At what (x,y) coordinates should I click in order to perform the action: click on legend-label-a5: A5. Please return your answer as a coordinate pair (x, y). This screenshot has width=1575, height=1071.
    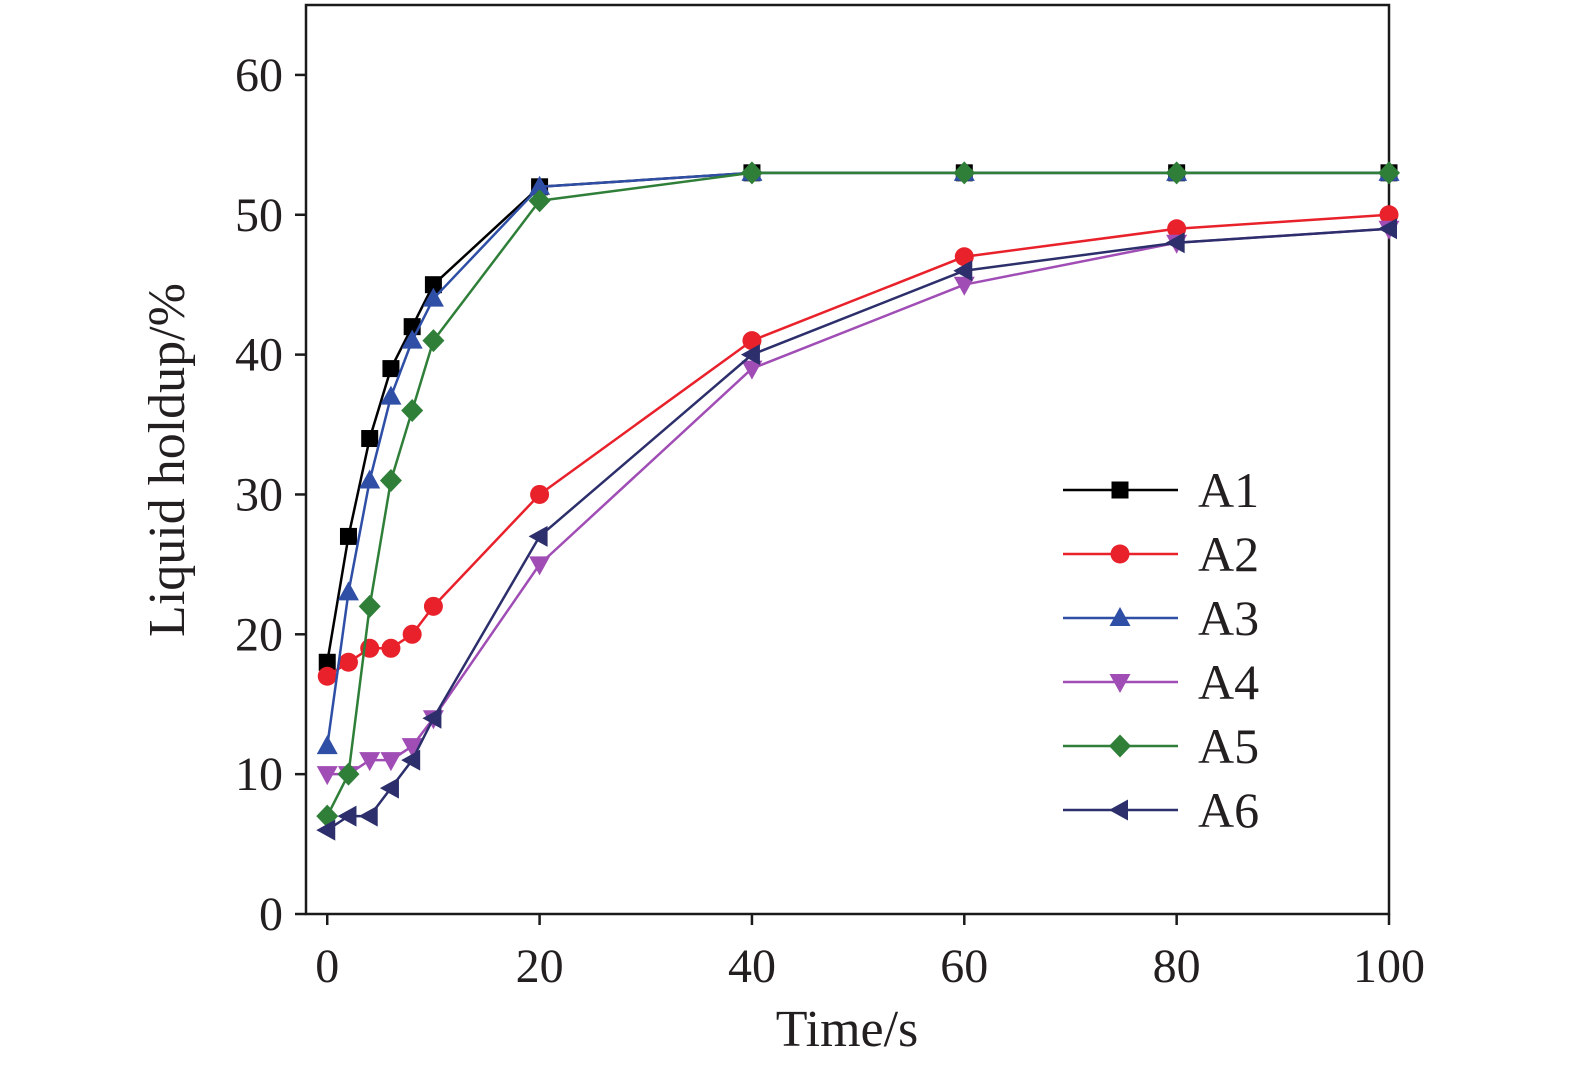
    Looking at the image, I should click on (1228, 746).